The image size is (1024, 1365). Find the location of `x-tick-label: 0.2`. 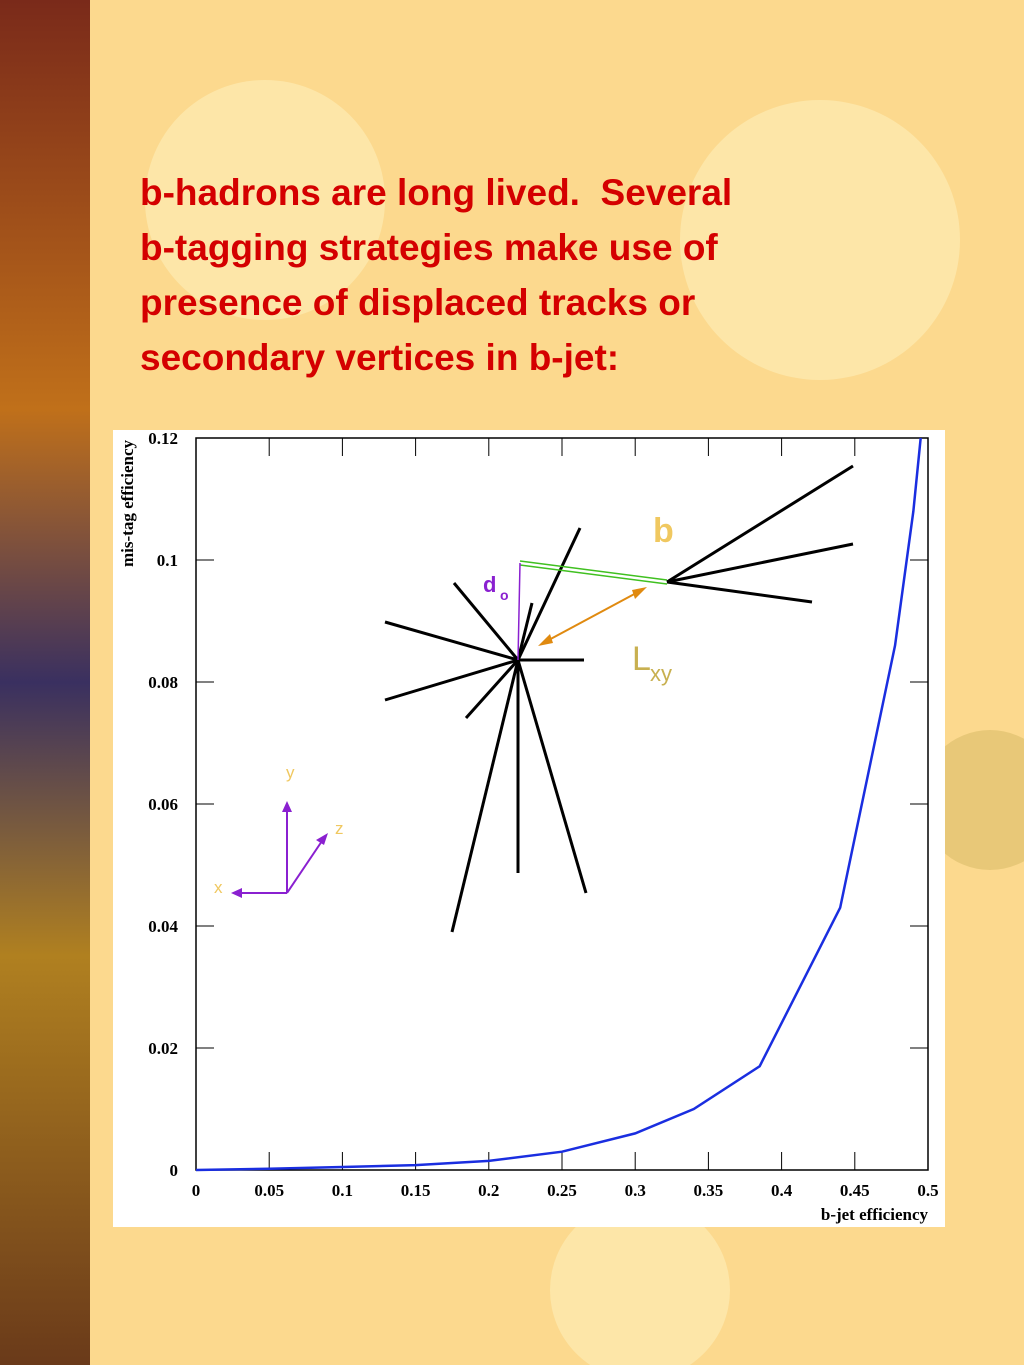

x-tick-label: 0.2 is located at coordinates (488, 1190).